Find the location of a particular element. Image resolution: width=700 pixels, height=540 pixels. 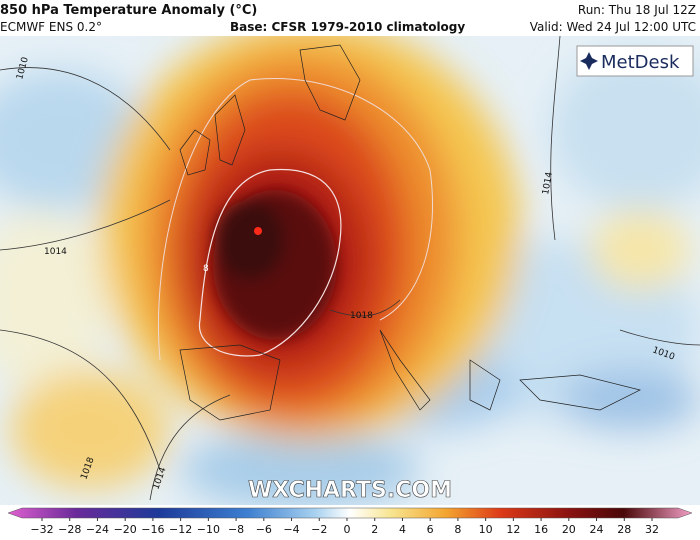

colorbar-label: 6 is located at coordinates (430, 529).